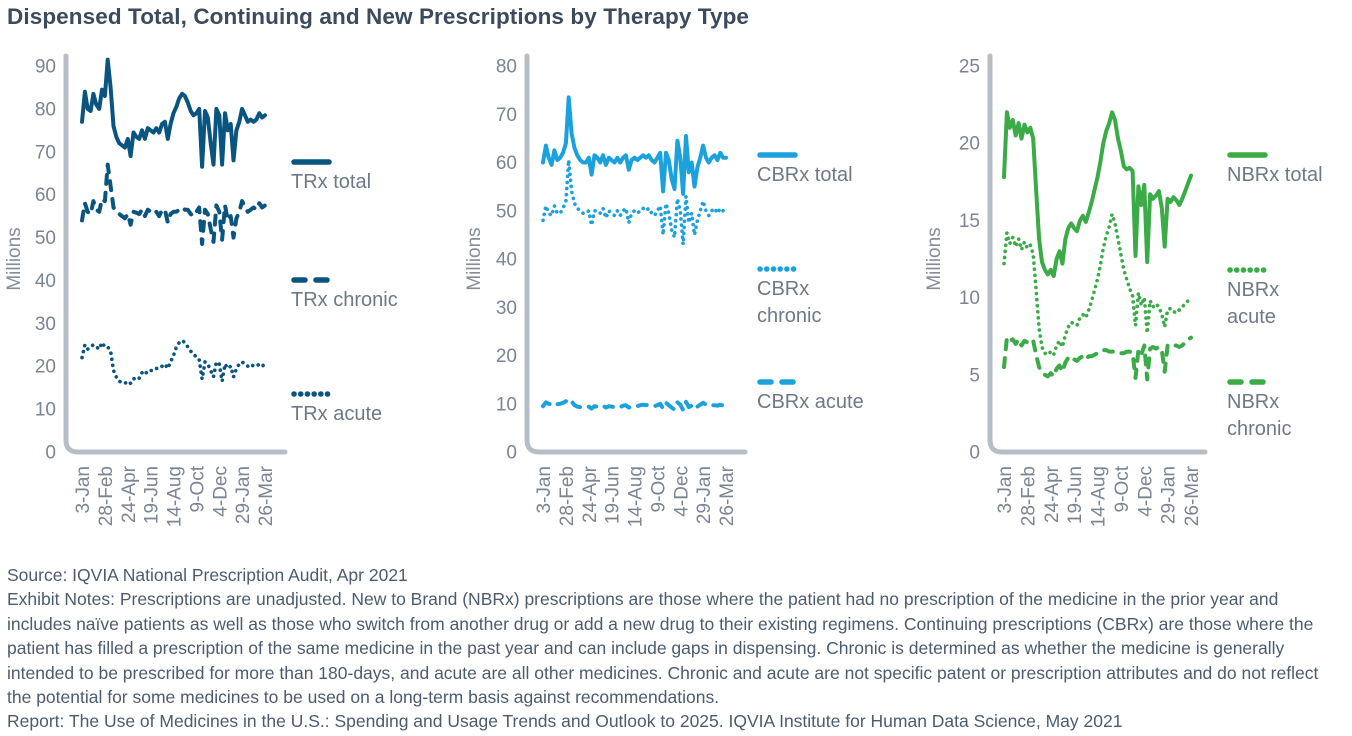 The height and width of the screenshot is (736, 1352). I want to click on legend-item-cbrx-total: CBRx total, so click(805, 170).